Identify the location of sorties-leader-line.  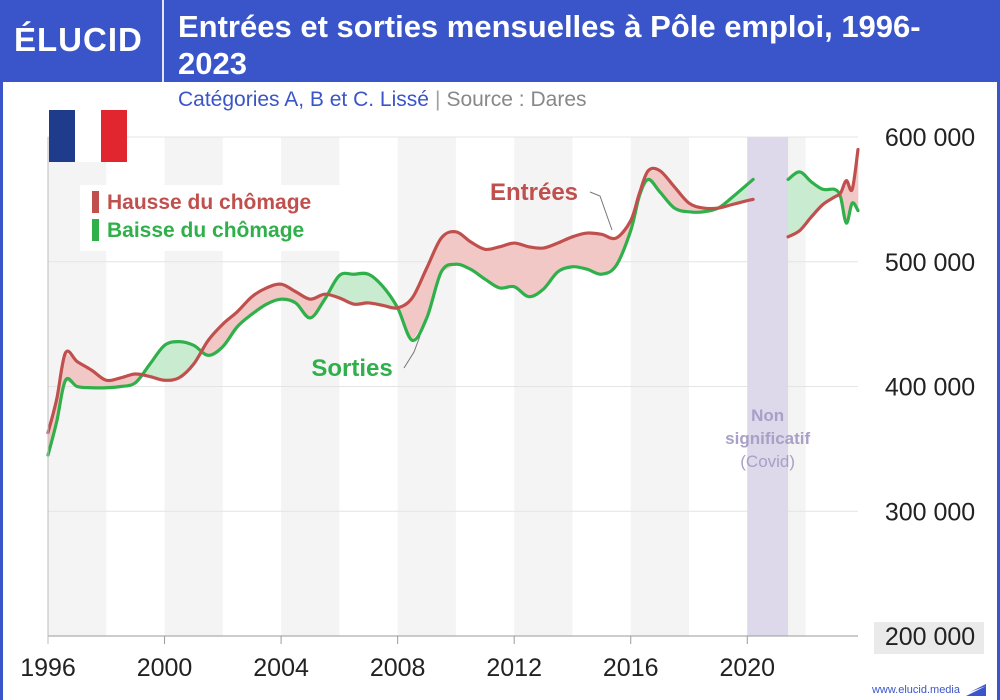
(412, 352).